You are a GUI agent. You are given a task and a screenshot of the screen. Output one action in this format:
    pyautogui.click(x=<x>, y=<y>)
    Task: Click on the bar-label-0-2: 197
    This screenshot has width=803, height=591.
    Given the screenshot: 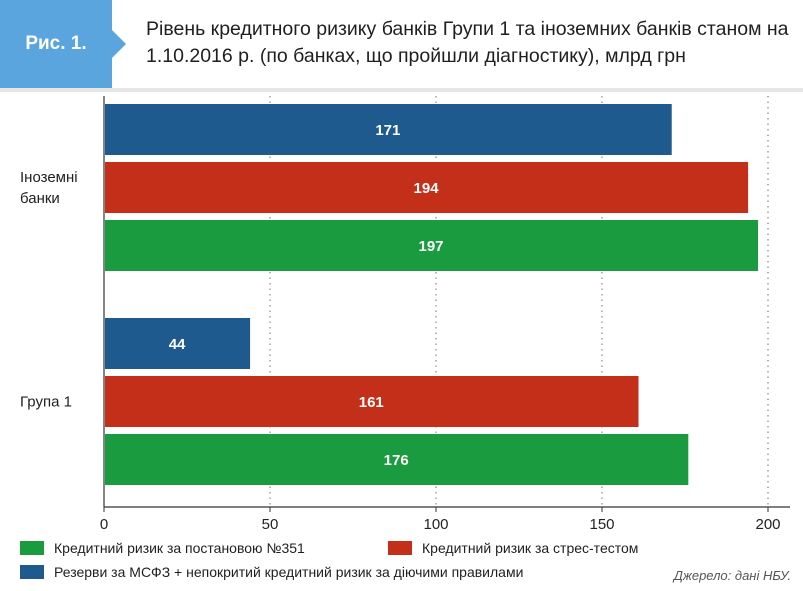 What is the action you would take?
    pyautogui.click(x=431, y=246)
    